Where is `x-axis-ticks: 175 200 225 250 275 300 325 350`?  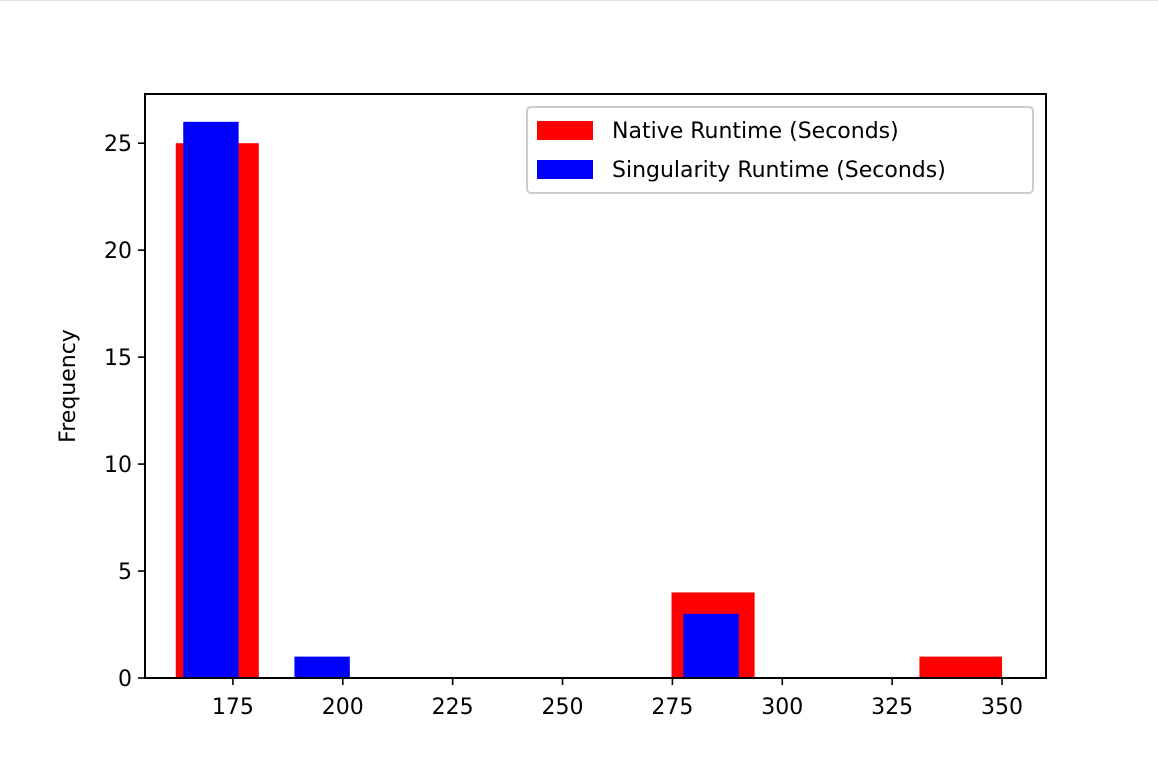 x-axis-ticks: 175 200 225 250 275 300 325 350 is located at coordinates (617, 699).